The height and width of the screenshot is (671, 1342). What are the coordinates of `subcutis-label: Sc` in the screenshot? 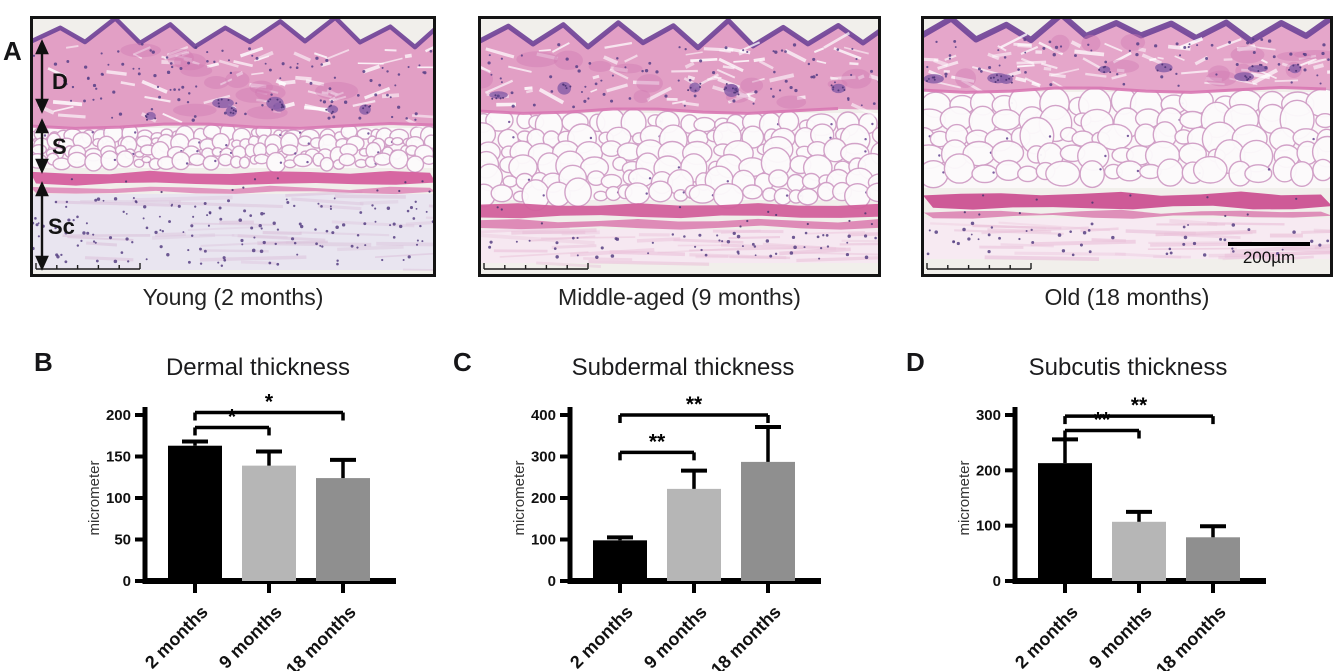 It's located at (61, 226).